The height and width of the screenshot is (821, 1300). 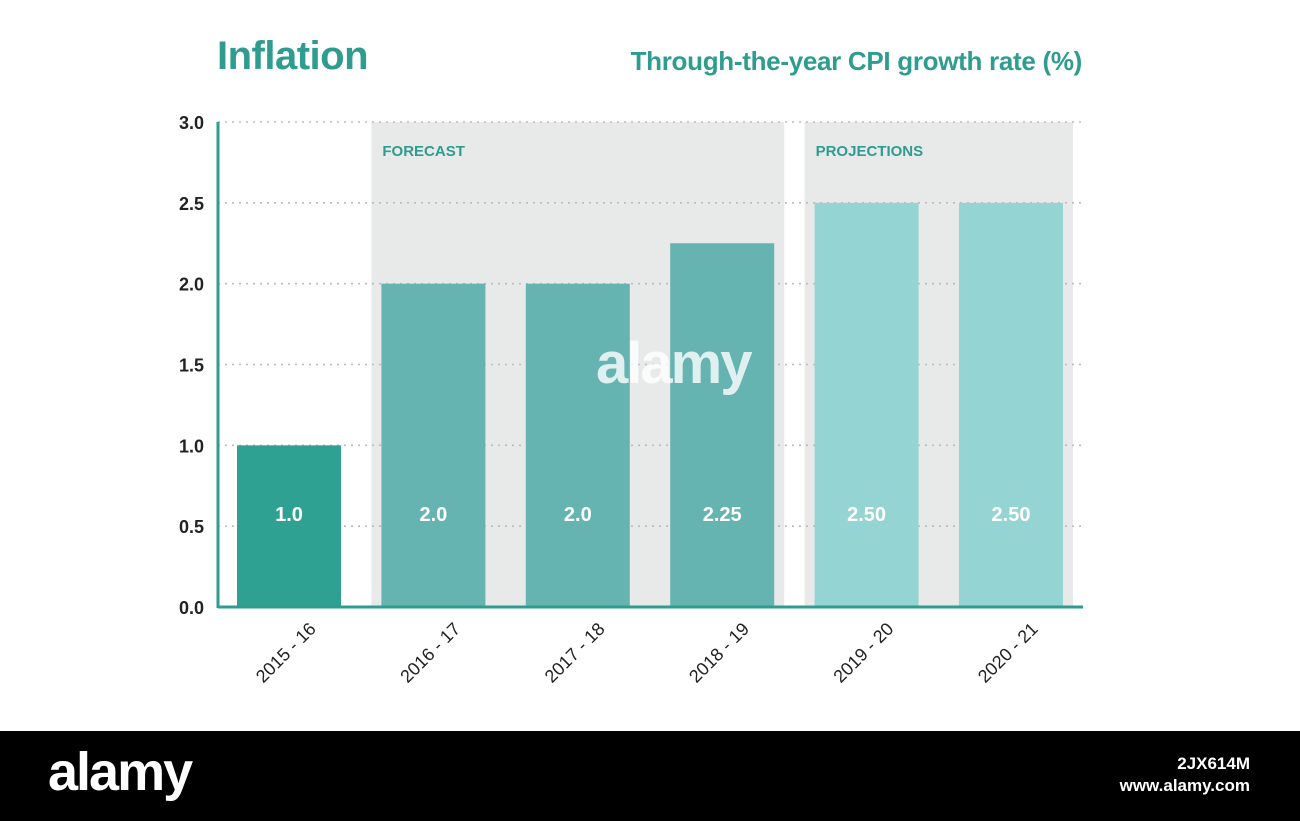 I want to click on y-tick-label: 0.5, so click(x=191, y=527).